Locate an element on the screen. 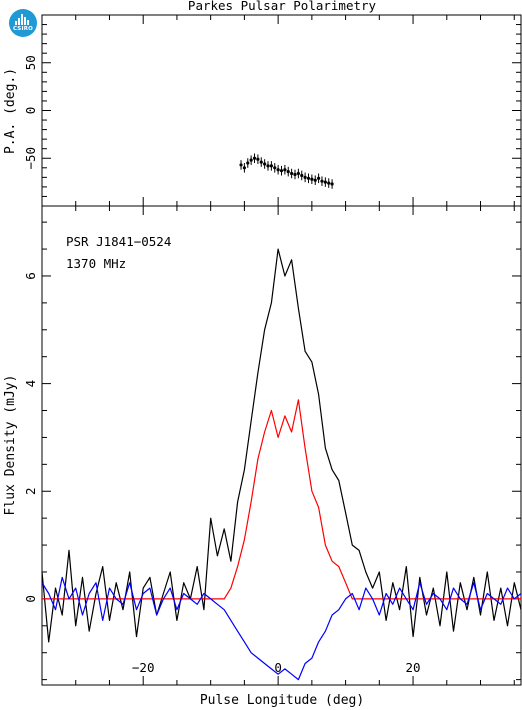  pa-ytick-label: 50 is located at coordinates (30, 62).